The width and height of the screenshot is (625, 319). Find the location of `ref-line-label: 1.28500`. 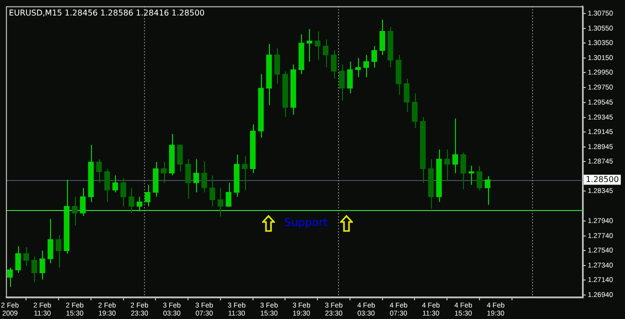

ref-line-label: 1.28500 is located at coordinates (602, 179).